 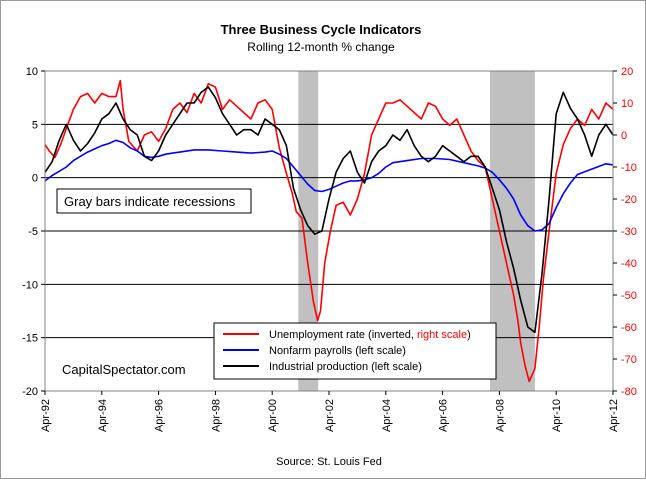 I want to click on legend-box, so click(x=355, y=351).